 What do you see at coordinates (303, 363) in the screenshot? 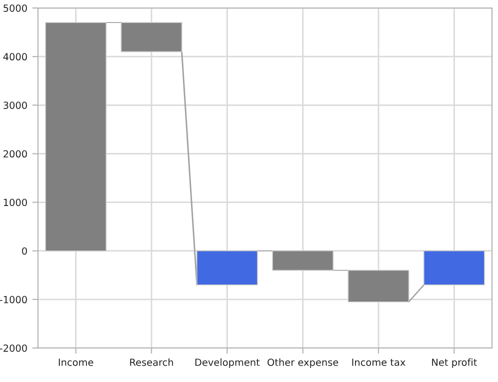
I see `x-tick-label: Other expense` at bounding box center [303, 363].